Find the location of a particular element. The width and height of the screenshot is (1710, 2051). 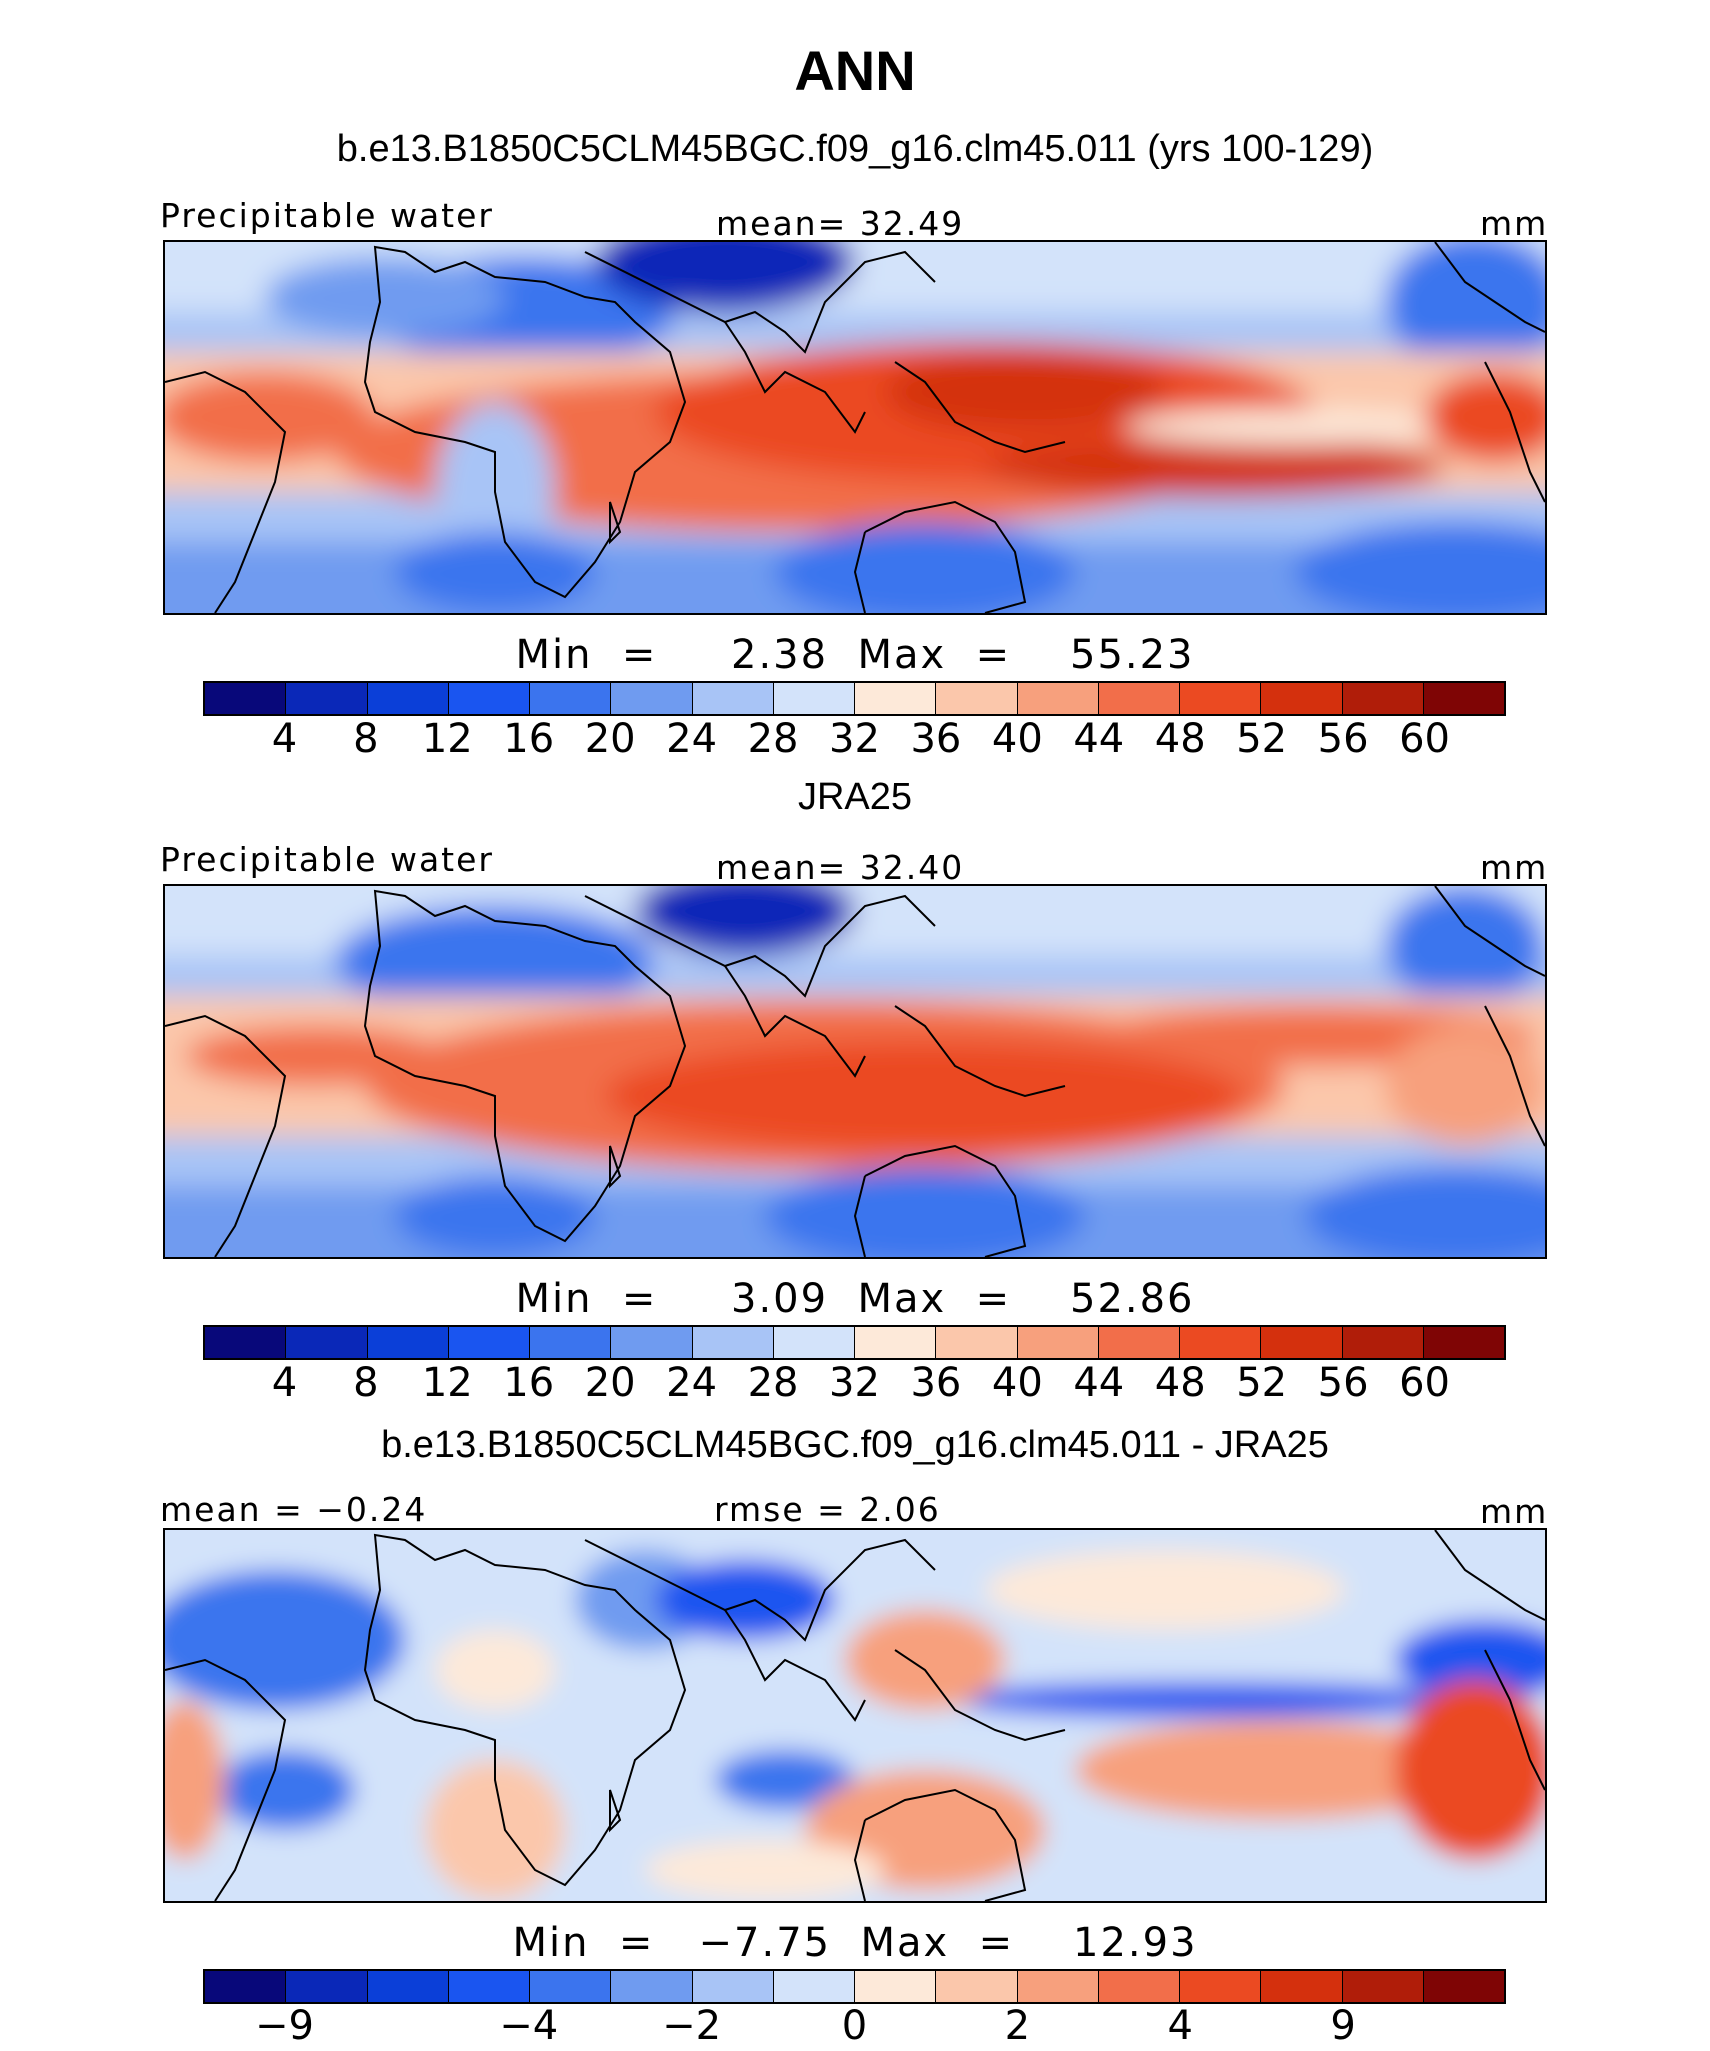

panel-2-map is located at coordinates (855, 1071).